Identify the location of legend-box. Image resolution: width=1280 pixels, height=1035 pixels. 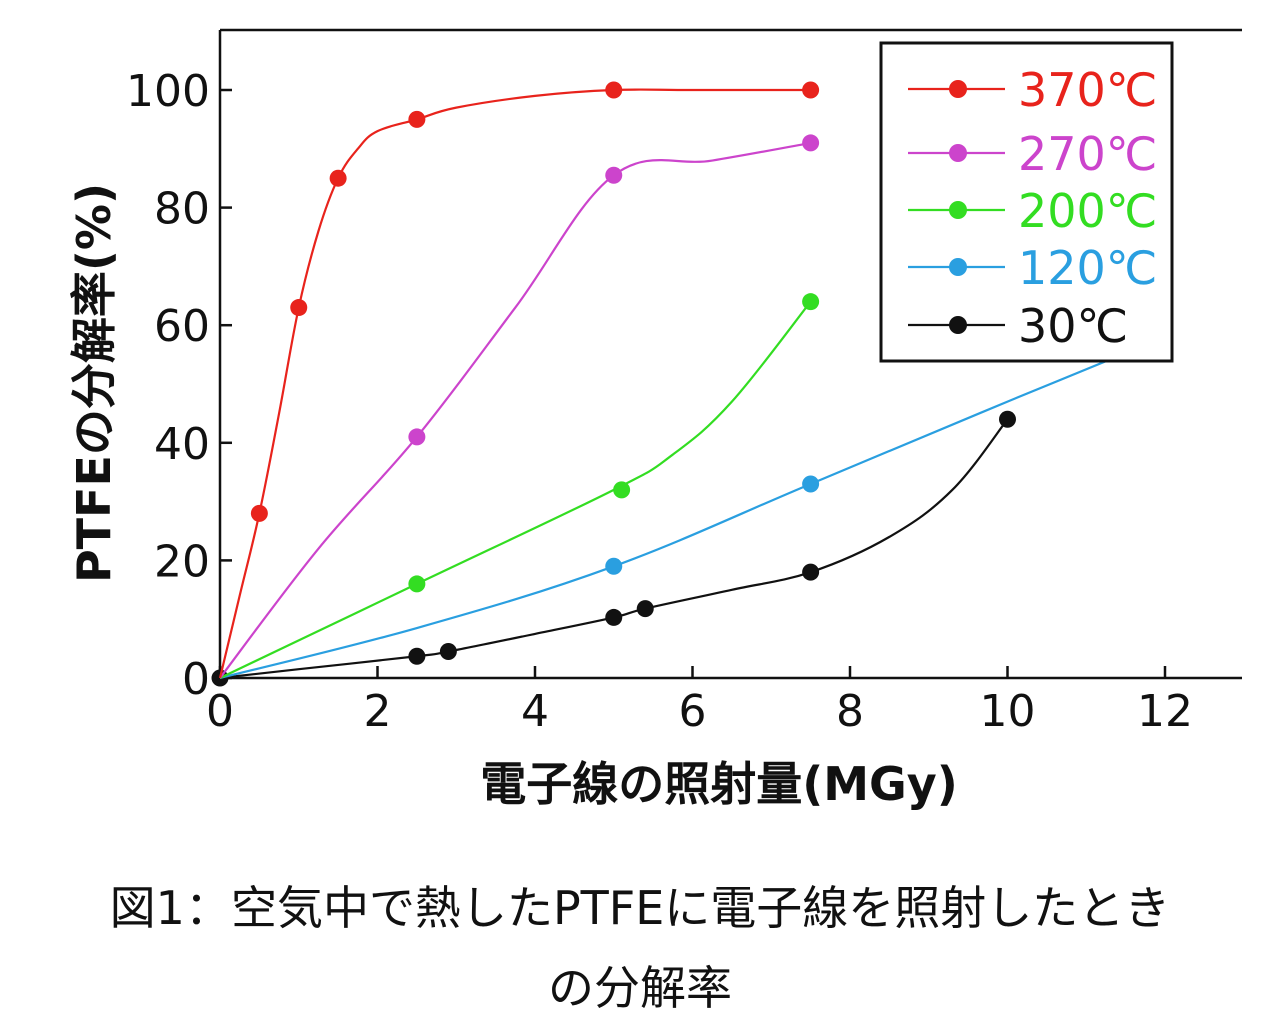
(1026, 202).